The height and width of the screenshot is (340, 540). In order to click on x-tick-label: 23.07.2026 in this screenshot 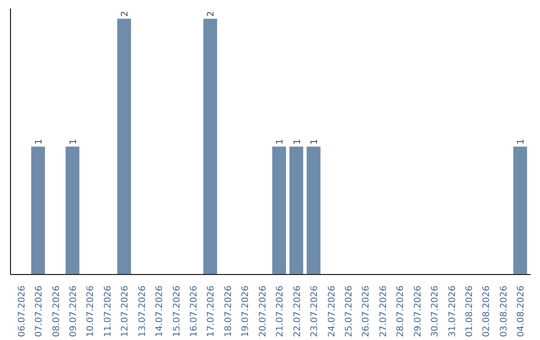, I will do `click(315, 311)`.